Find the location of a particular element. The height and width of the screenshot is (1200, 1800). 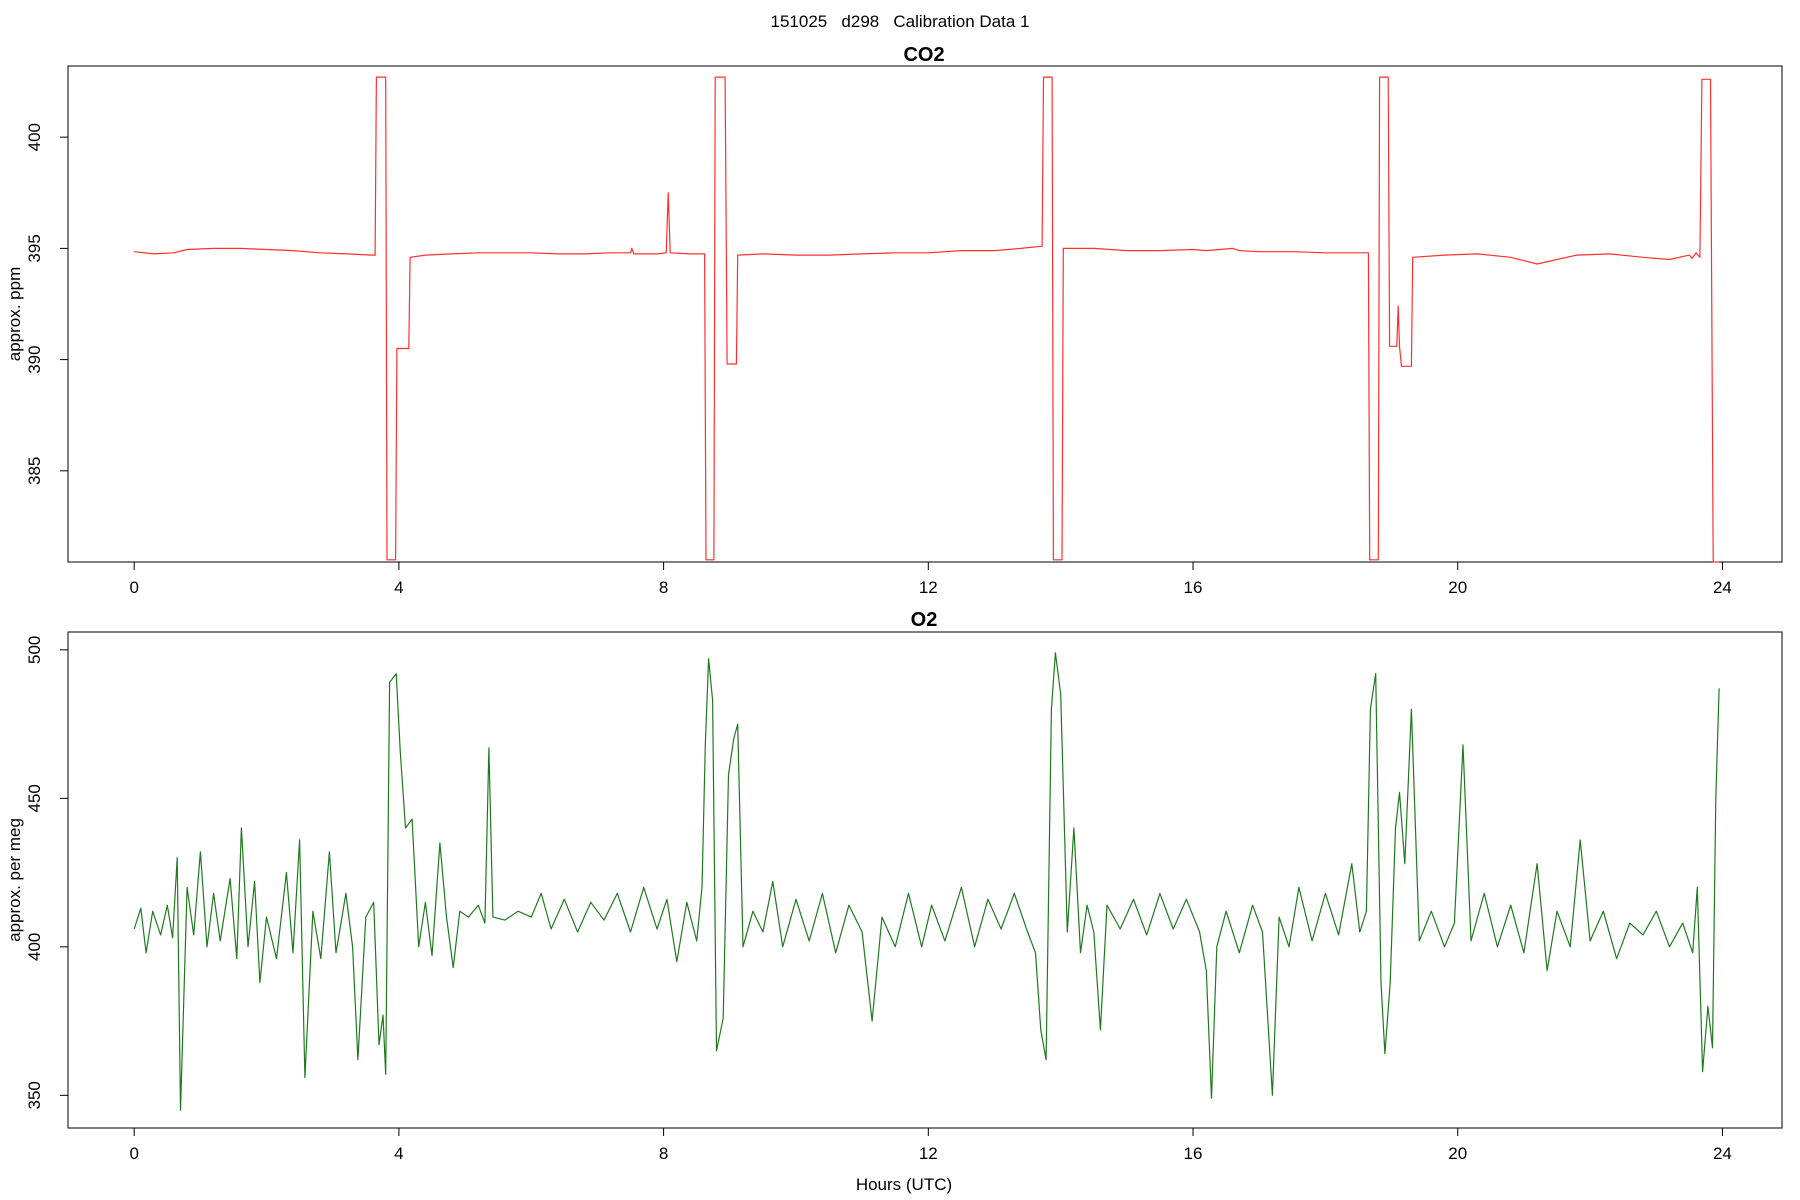

co2-x-tick-label: 16 is located at coordinates (1193, 587).